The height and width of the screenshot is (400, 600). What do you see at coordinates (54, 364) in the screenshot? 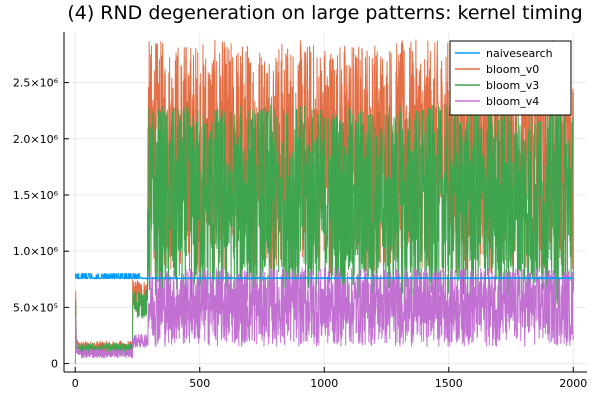
I see `y-tick-label: 0` at bounding box center [54, 364].